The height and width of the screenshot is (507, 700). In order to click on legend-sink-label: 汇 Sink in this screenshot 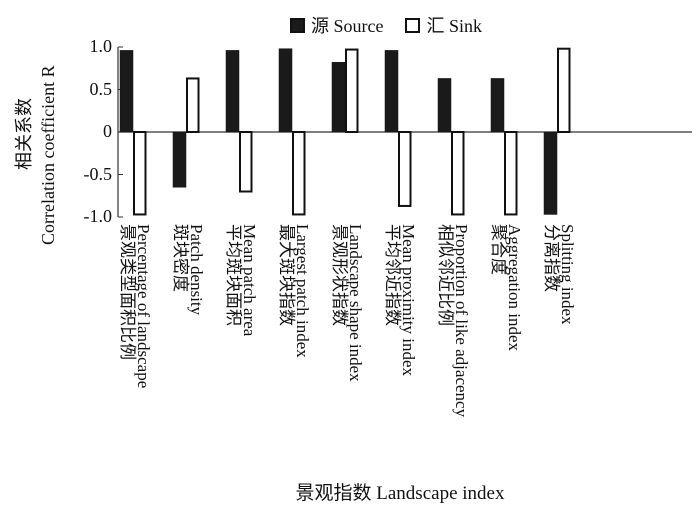, I will do `click(454, 26)`.